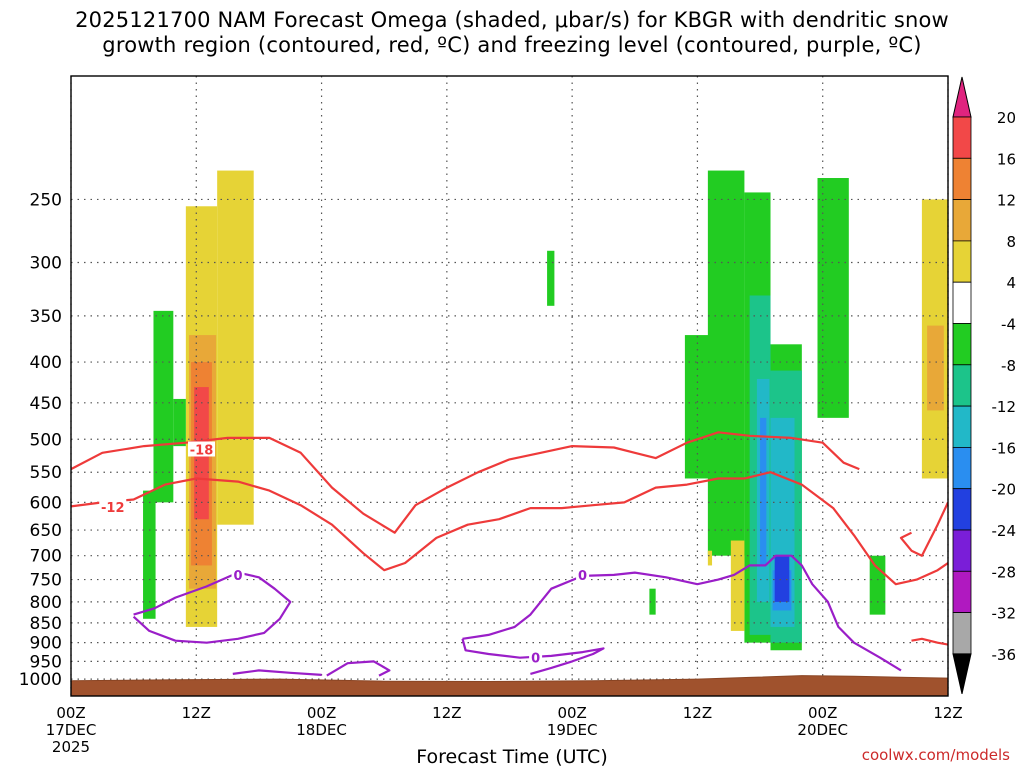 The width and height of the screenshot is (1024, 768). What do you see at coordinates (962, 674) in the screenshot?
I see `colorbar-arrow-bottom` at bounding box center [962, 674].